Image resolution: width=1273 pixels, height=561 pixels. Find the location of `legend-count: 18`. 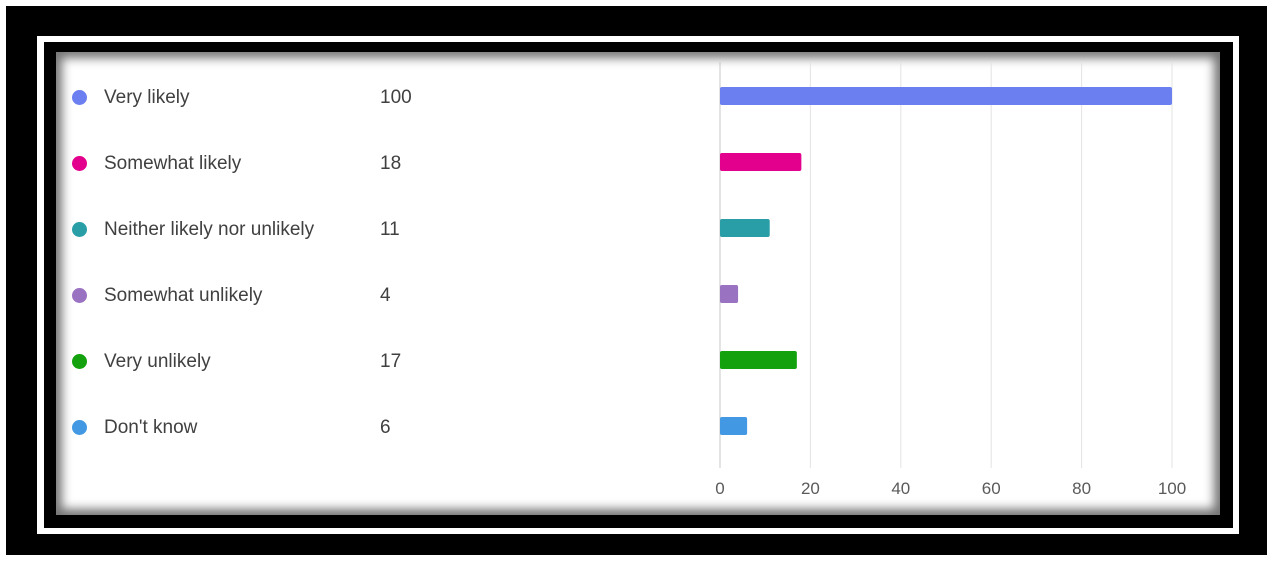

legend-count: 18 is located at coordinates (391, 163).